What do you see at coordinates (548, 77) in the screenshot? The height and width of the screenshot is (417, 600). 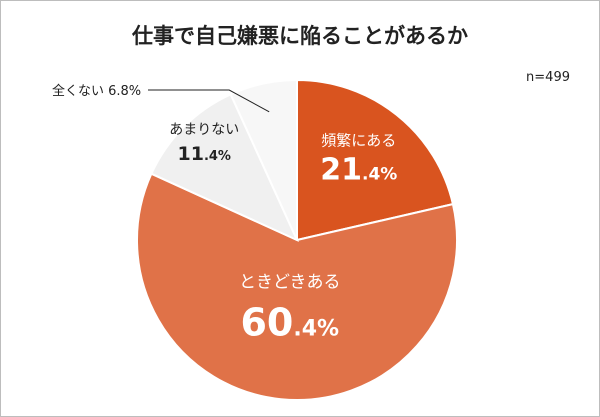 I see `sample-size-label: n=499` at bounding box center [548, 77].